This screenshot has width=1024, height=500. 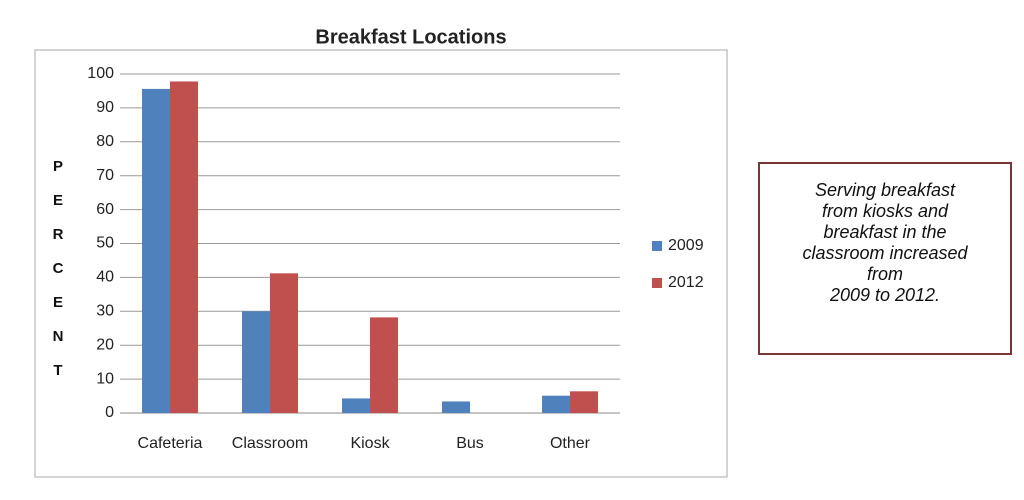 What do you see at coordinates (109, 412) in the screenshot?
I see `y-tick-label: 0` at bounding box center [109, 412].